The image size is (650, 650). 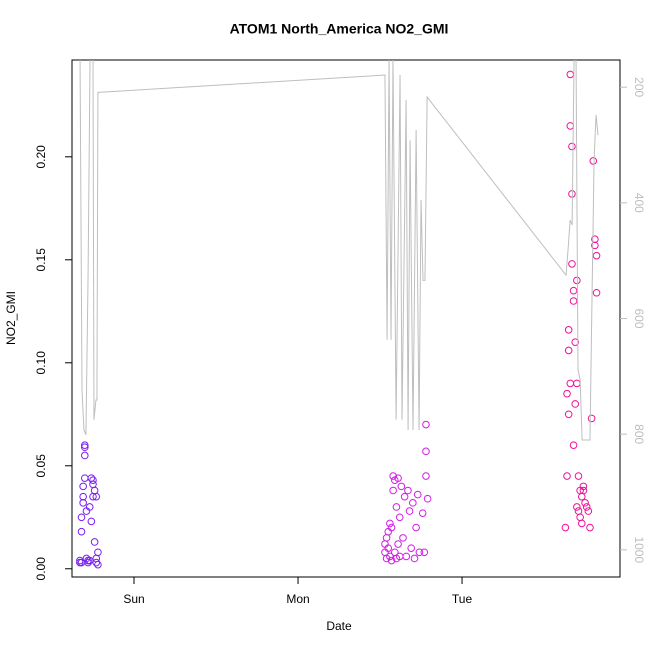 What do you see at coordinates (639, 434) in the screenshot?
I see `y2-tick-label: 800` at bounding box center [639, 434].